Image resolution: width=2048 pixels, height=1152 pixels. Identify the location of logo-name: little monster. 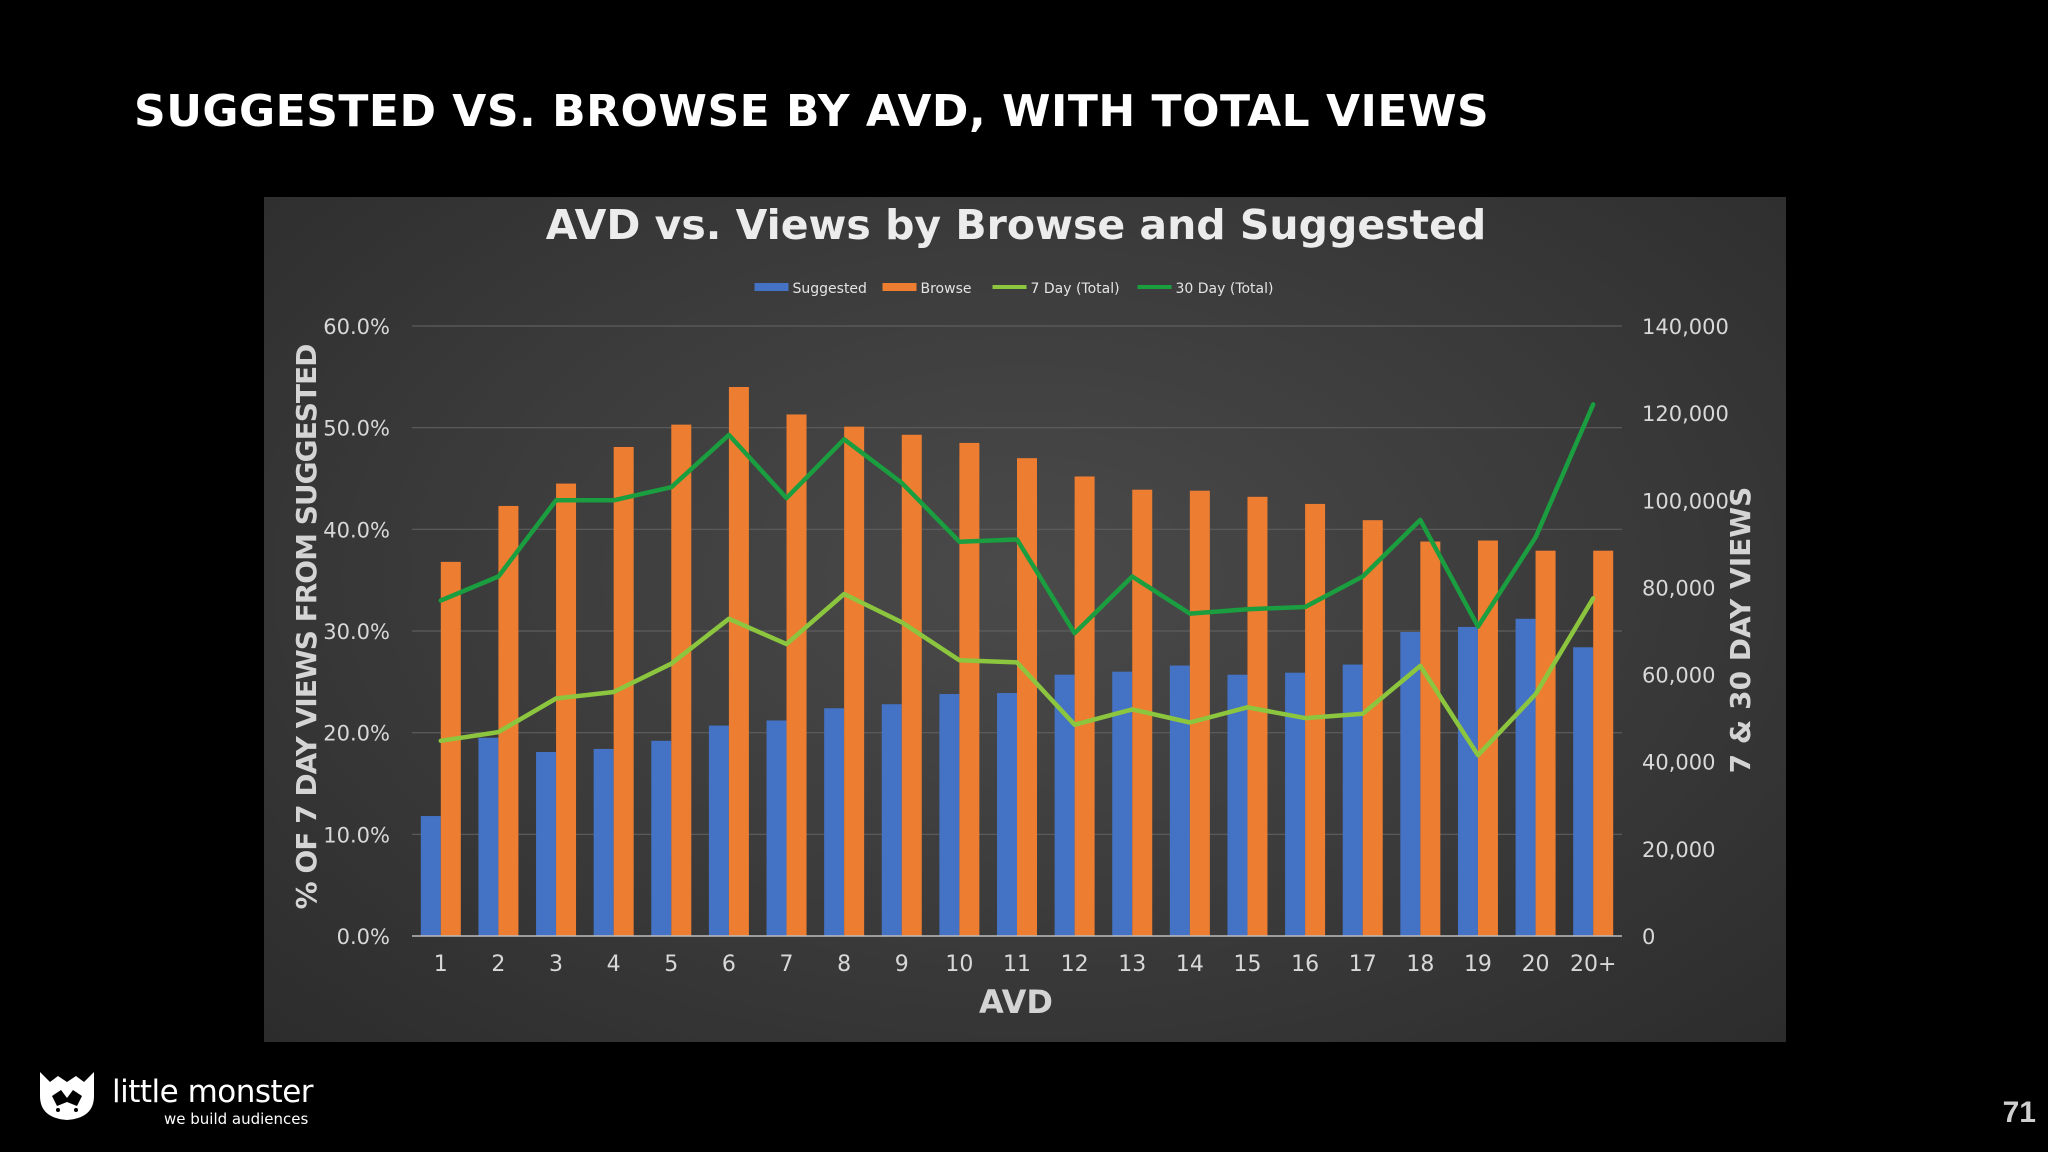
(213, 1092).